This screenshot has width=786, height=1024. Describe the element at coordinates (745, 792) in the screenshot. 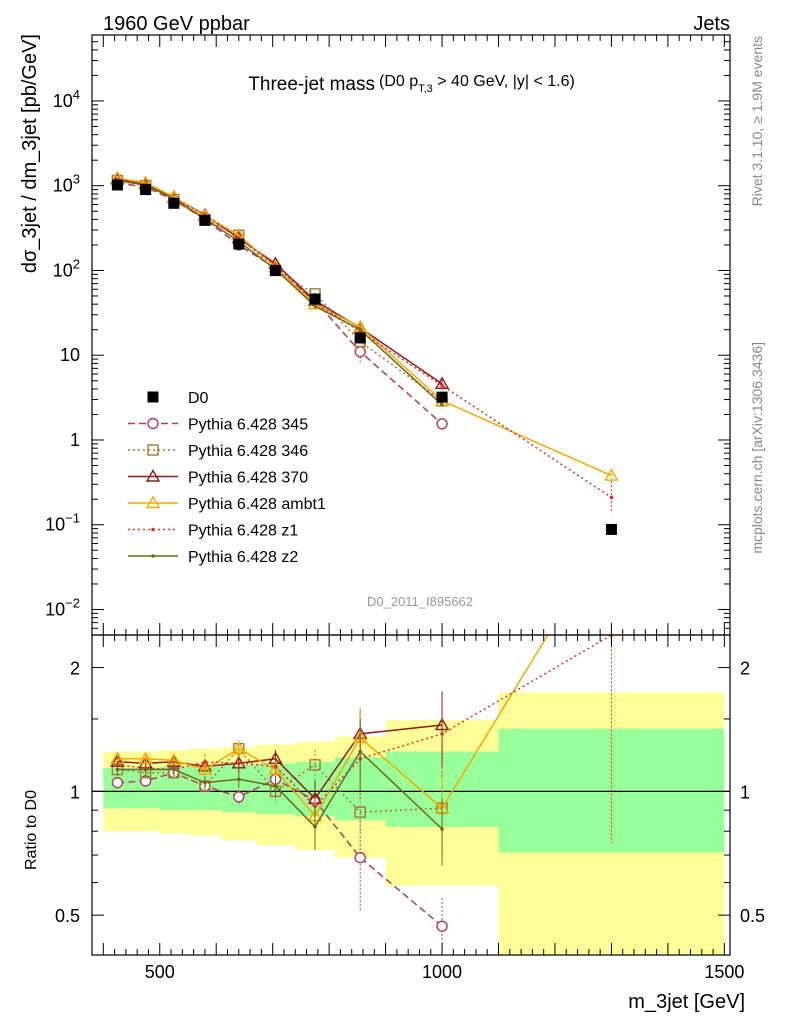

I see `ratio-y-tick-label-right: 1` at that location.